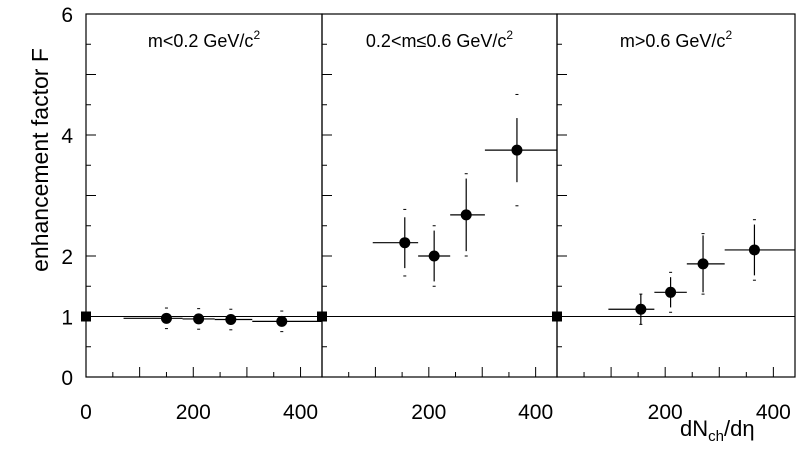 The image size is (799, 452). I want to click on panel-2-point-1-marker, so click(671, 292).